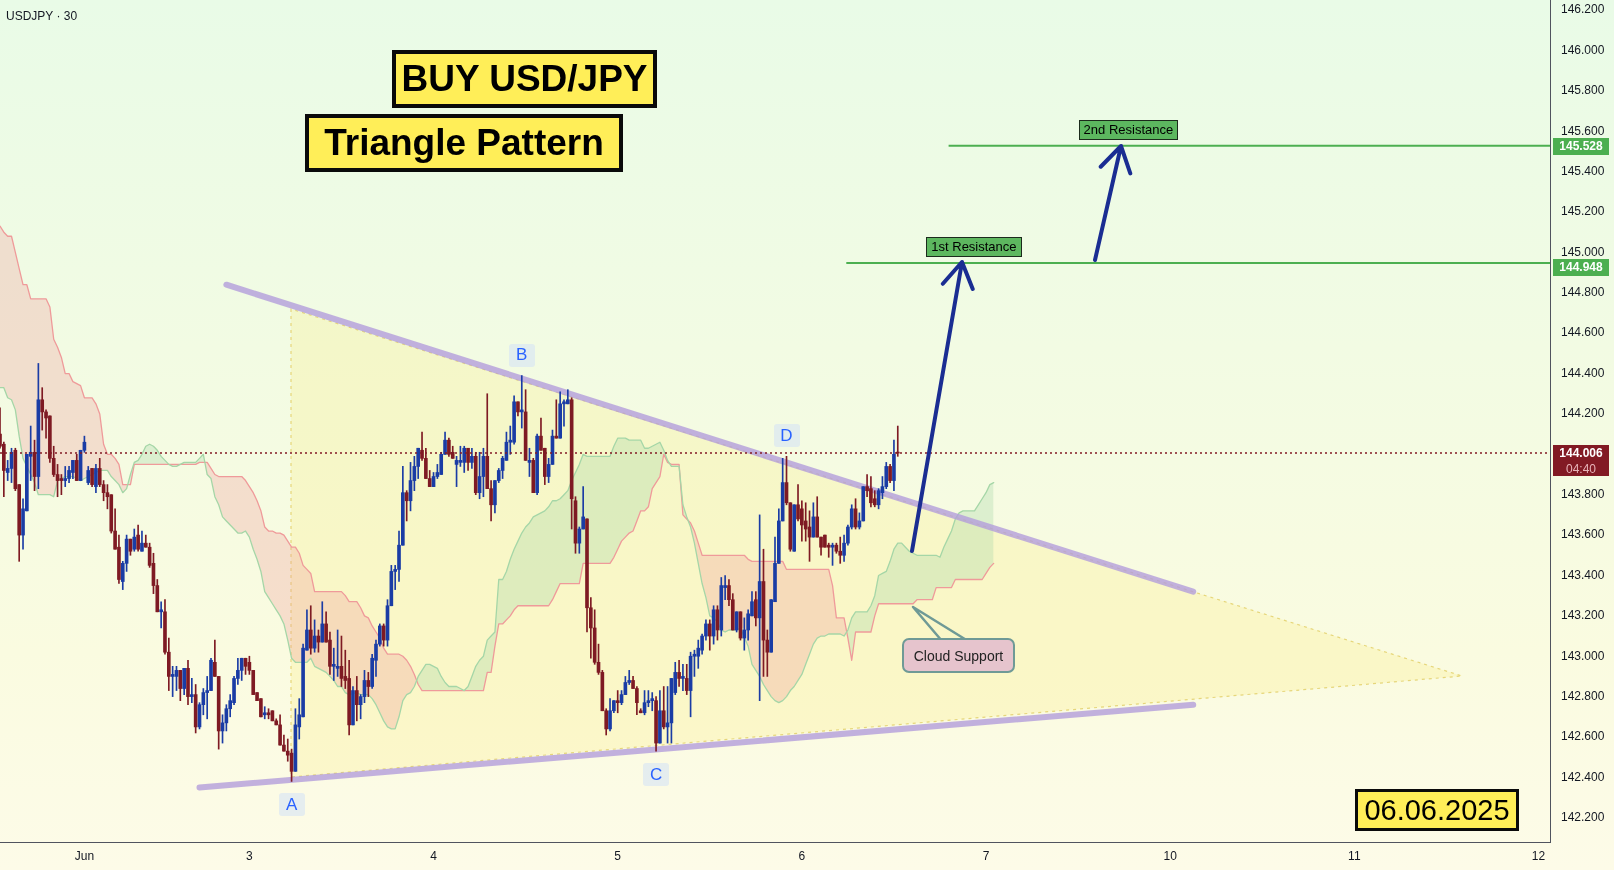 The image size is (1614, 870). What do you see at coordinates (1583, 251) in the screenshot?
I see `y-tick-label: 145.000` at bounding box center [1583, 251].